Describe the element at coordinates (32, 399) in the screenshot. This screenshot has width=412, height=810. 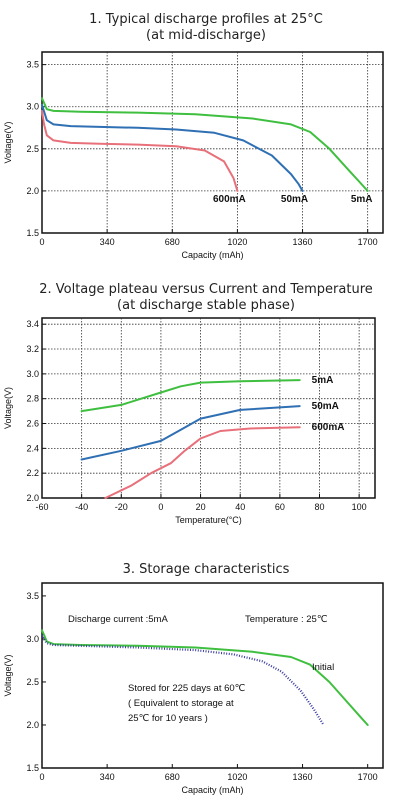
I see `chart2-ytick-label: 2.8` at that location.